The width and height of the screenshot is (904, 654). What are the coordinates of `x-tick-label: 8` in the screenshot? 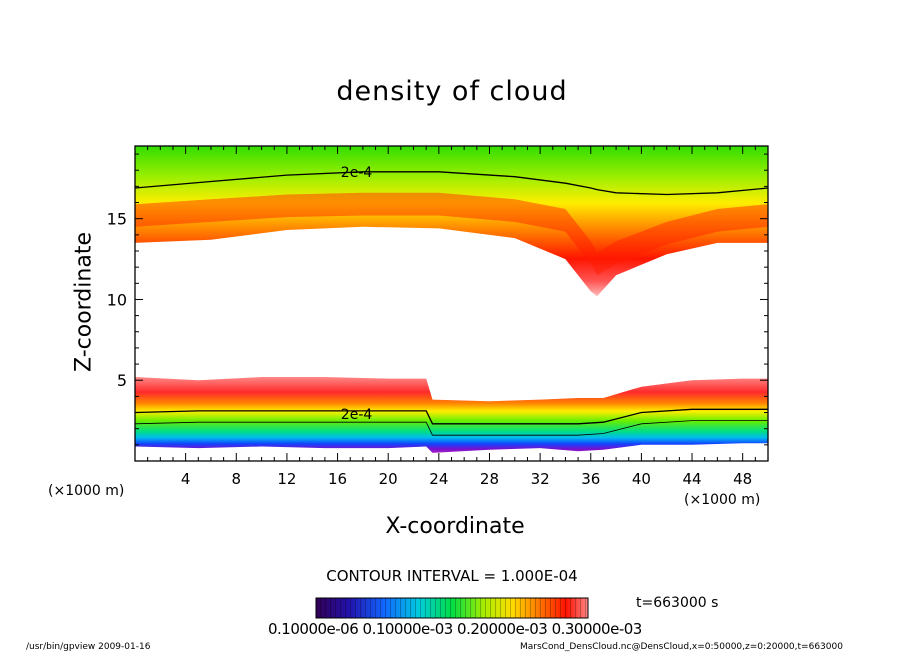 It's located at (237, 479).